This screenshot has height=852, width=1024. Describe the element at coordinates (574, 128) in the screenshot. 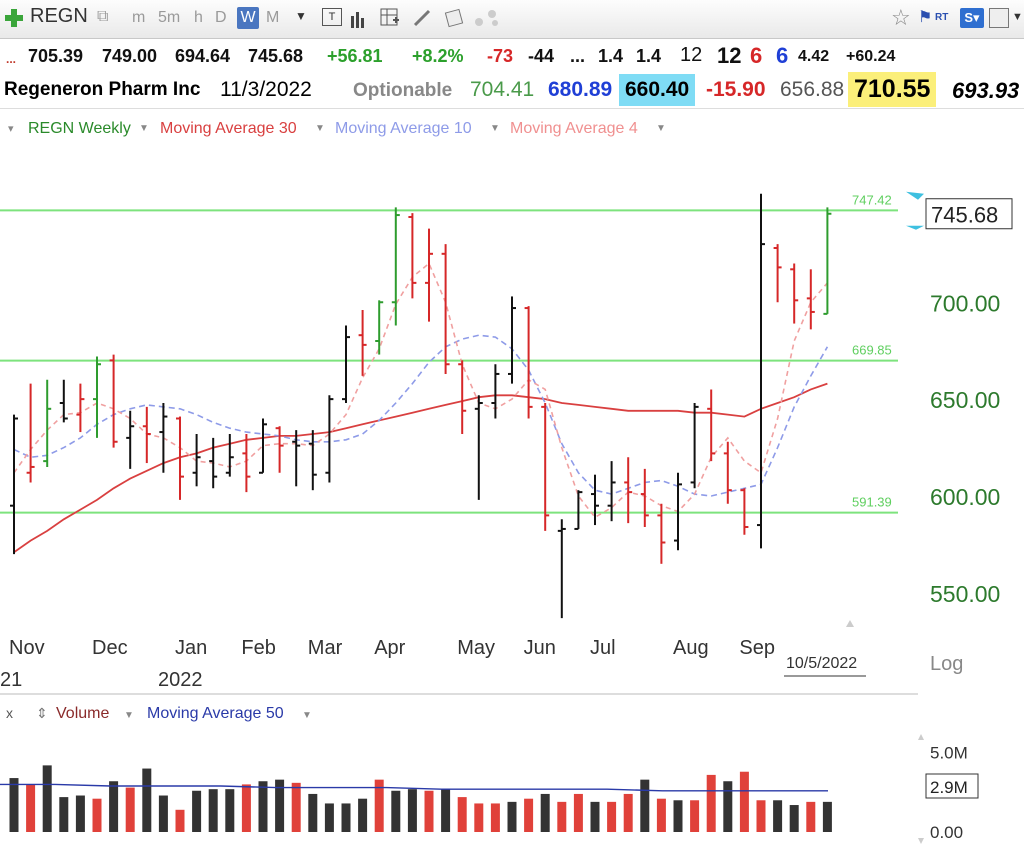

I see `legend-ma4: Moving Average 4` at that location.